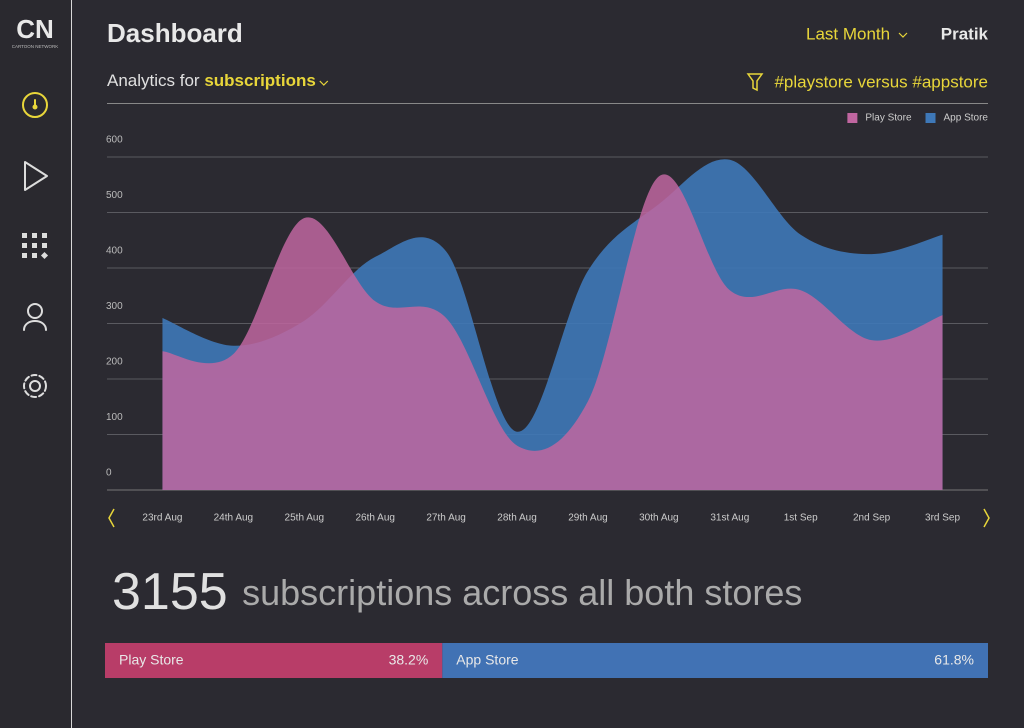  I want to click on x-tick-label: 23rd Aug, so click(162, 518).